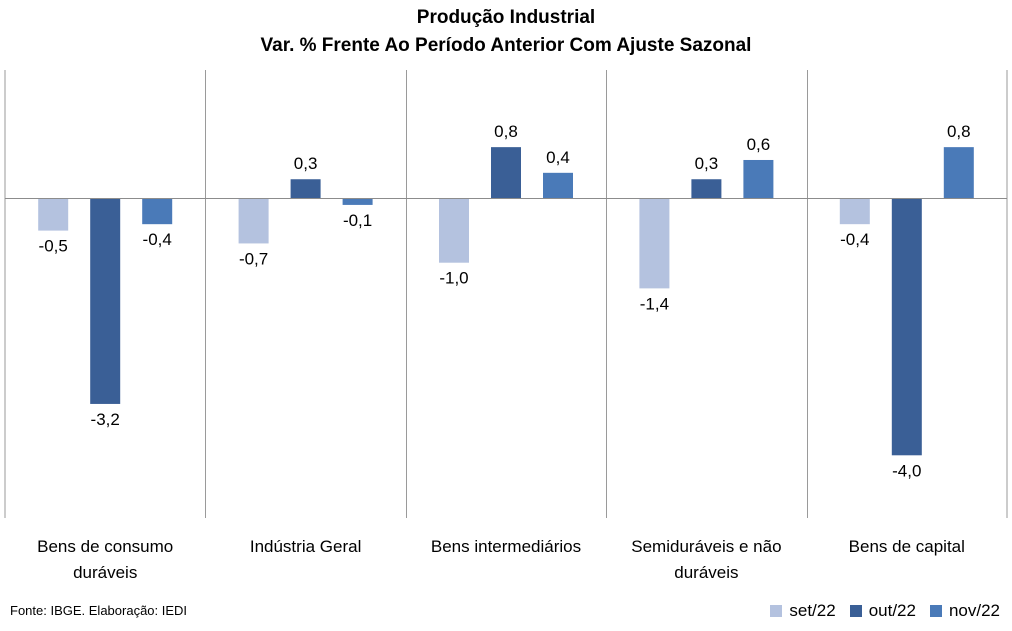 The image size is (1012, 631). I want to click on data-label: -4,0, so click(906, 470).